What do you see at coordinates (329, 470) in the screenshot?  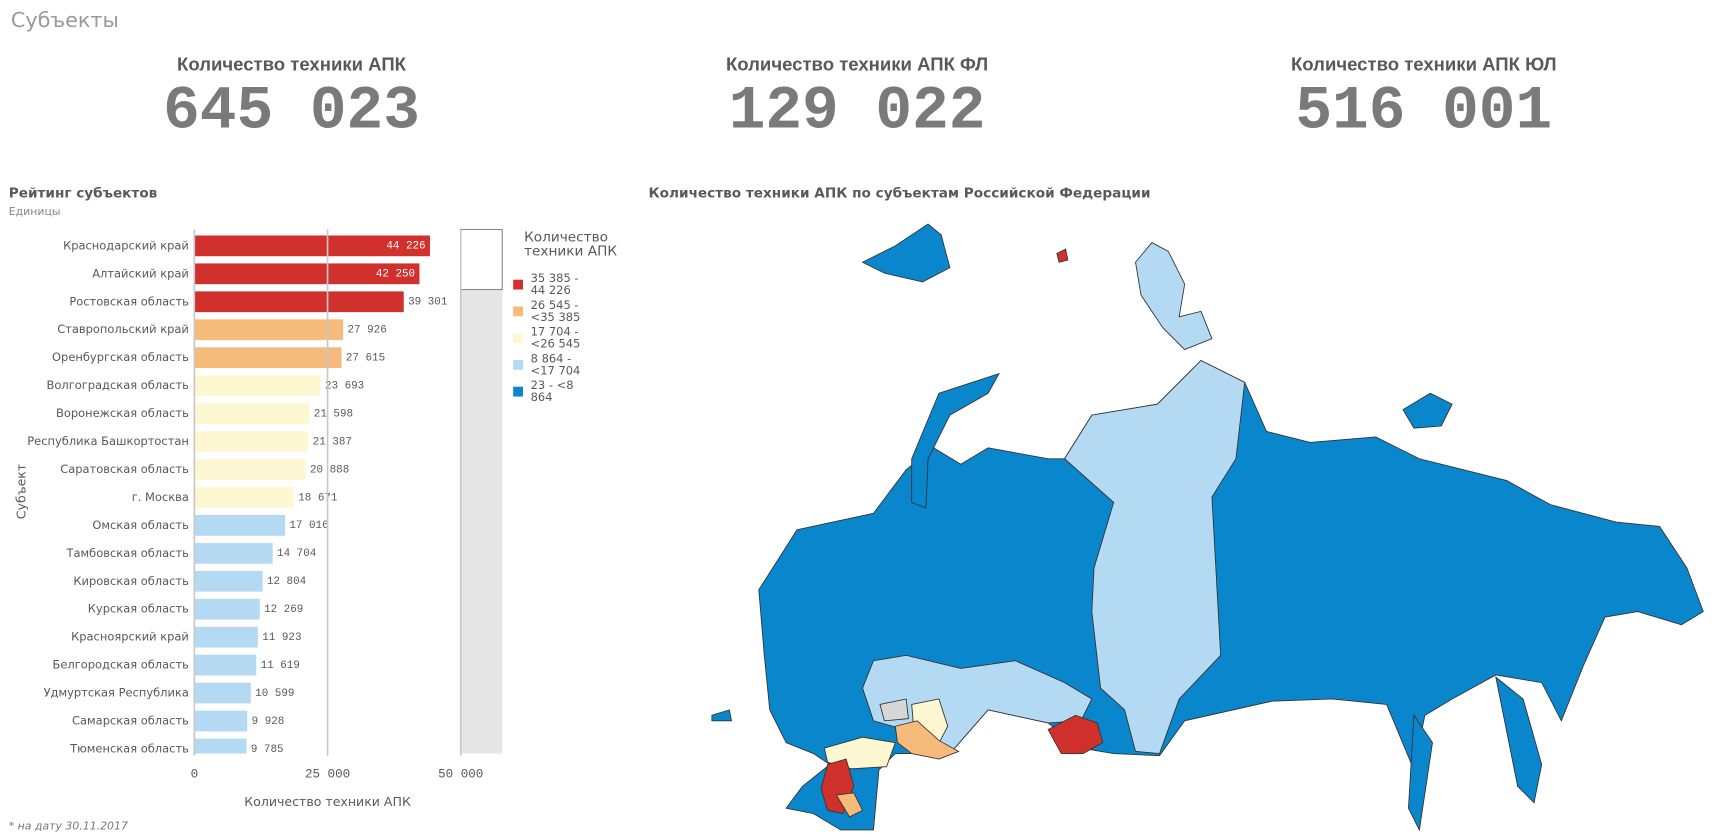 I see `value-label: 20 888` at bounding box center [329, 470].